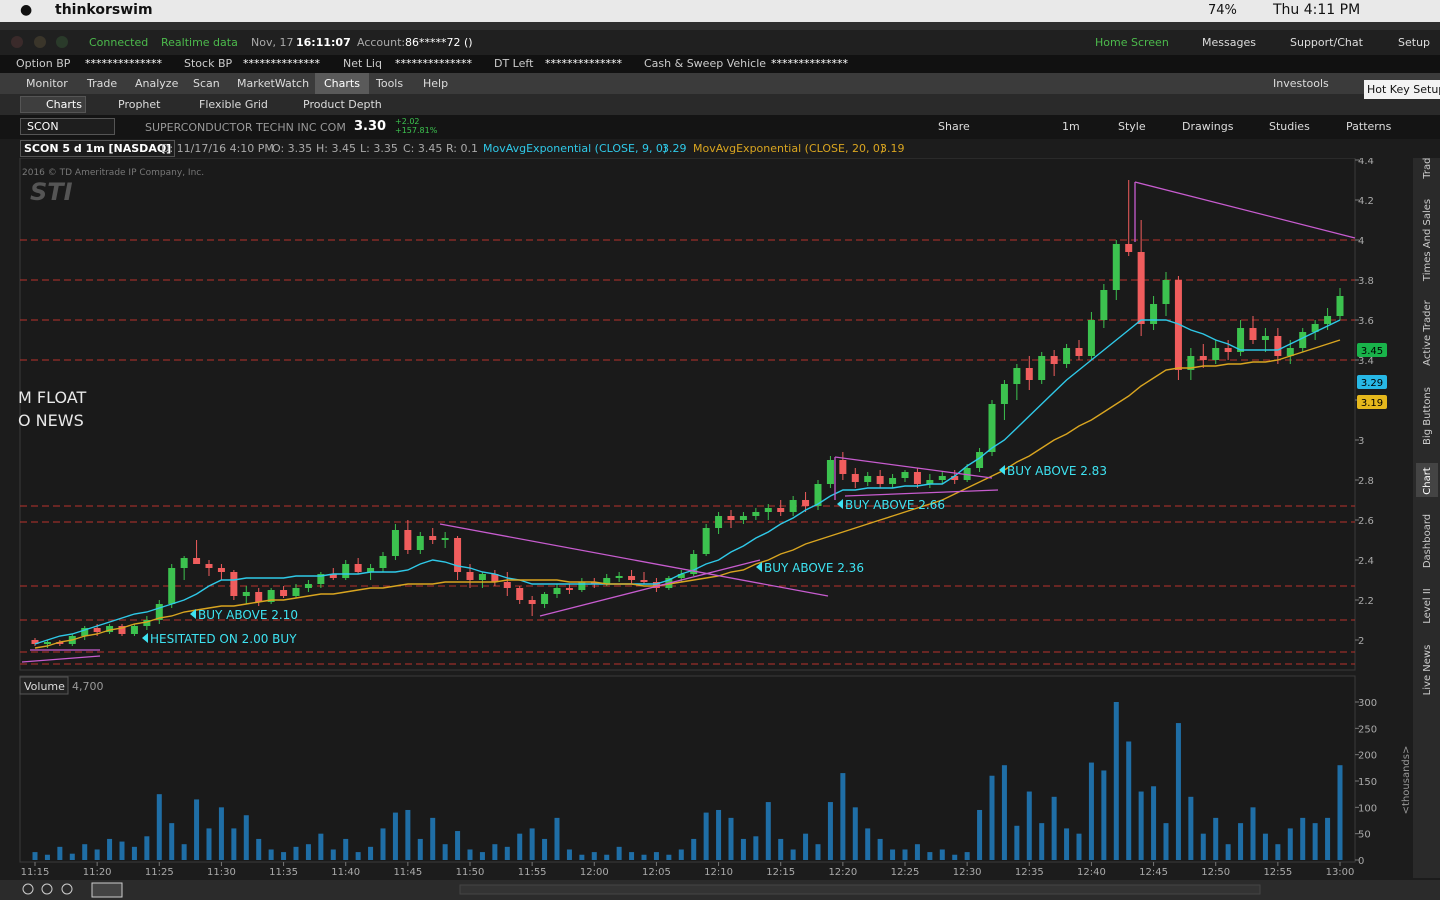  I want to click on tab: Analyze, so click(157, 83).